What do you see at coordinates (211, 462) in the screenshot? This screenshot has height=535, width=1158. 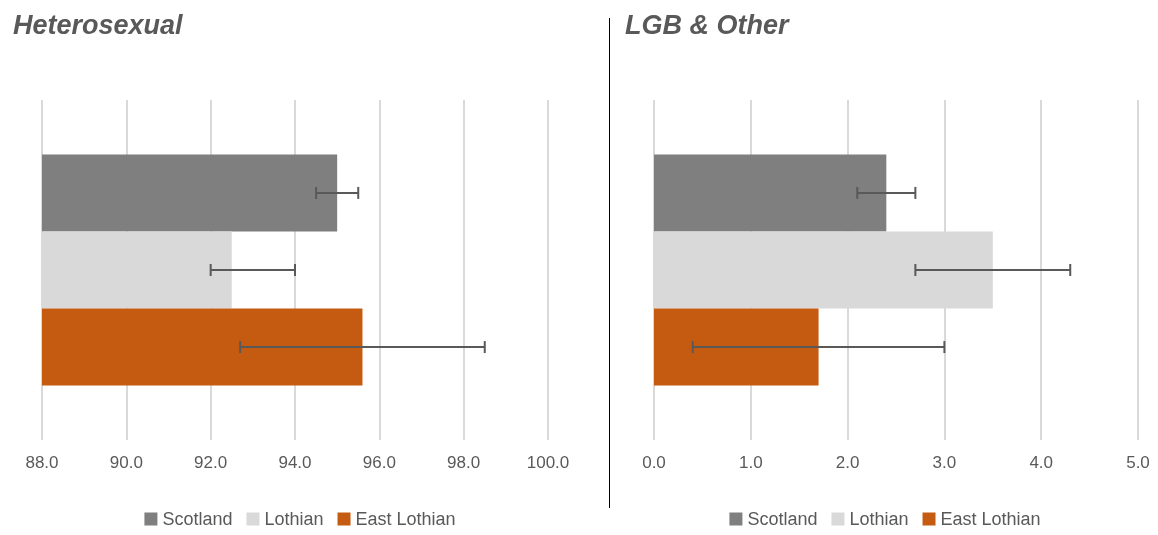 I see `x-tick-label: 92.0` at bounding box center [211, 462].